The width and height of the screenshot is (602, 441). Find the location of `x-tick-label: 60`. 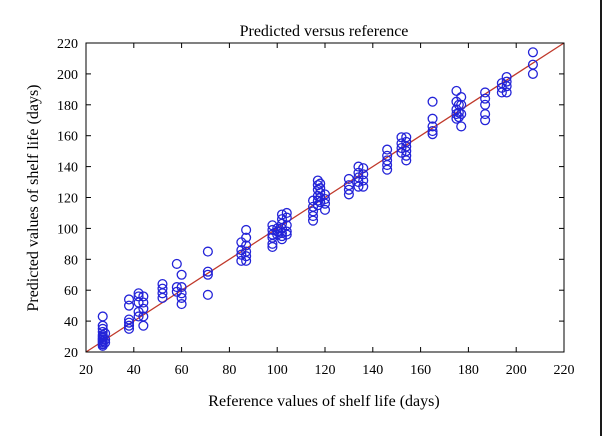

x-tick-label: 60 is located at coordinates (182, 370).